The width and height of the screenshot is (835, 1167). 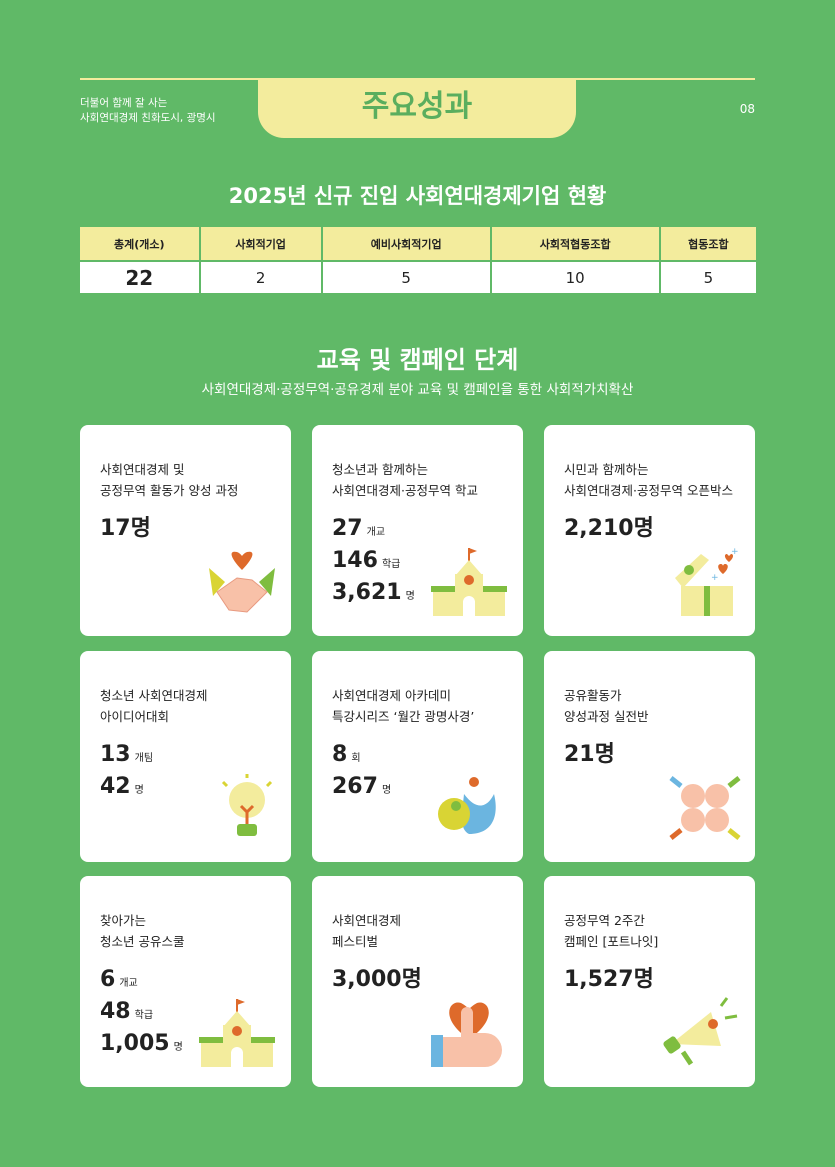 What do you see at coordinates (242, 585) in the screenshot?
I see `handshake-heart-icon` at bounding box center [242, 585].